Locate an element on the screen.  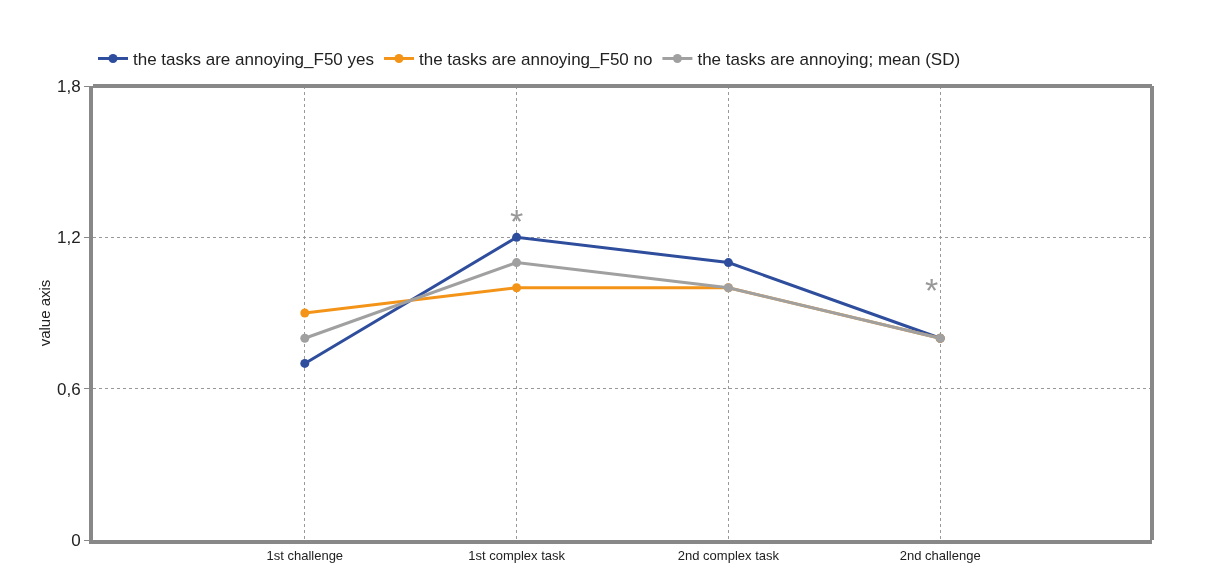
x-tick-label: 1st complex task is located at coordinates (517, 555).